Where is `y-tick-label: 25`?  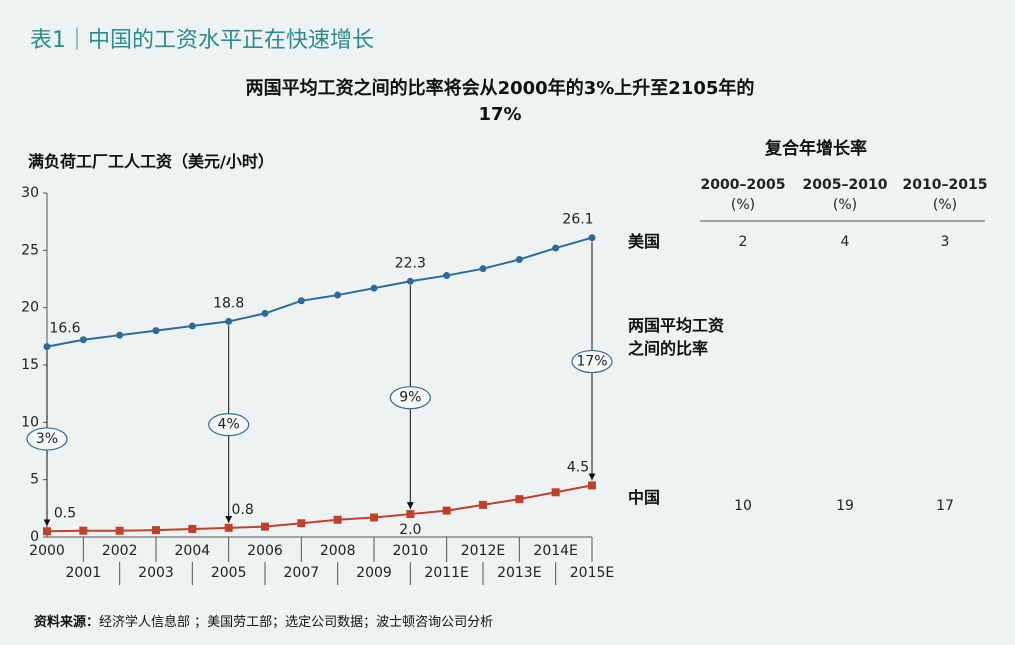
y-tick-label: 25 is located at coordinates (30, 250).